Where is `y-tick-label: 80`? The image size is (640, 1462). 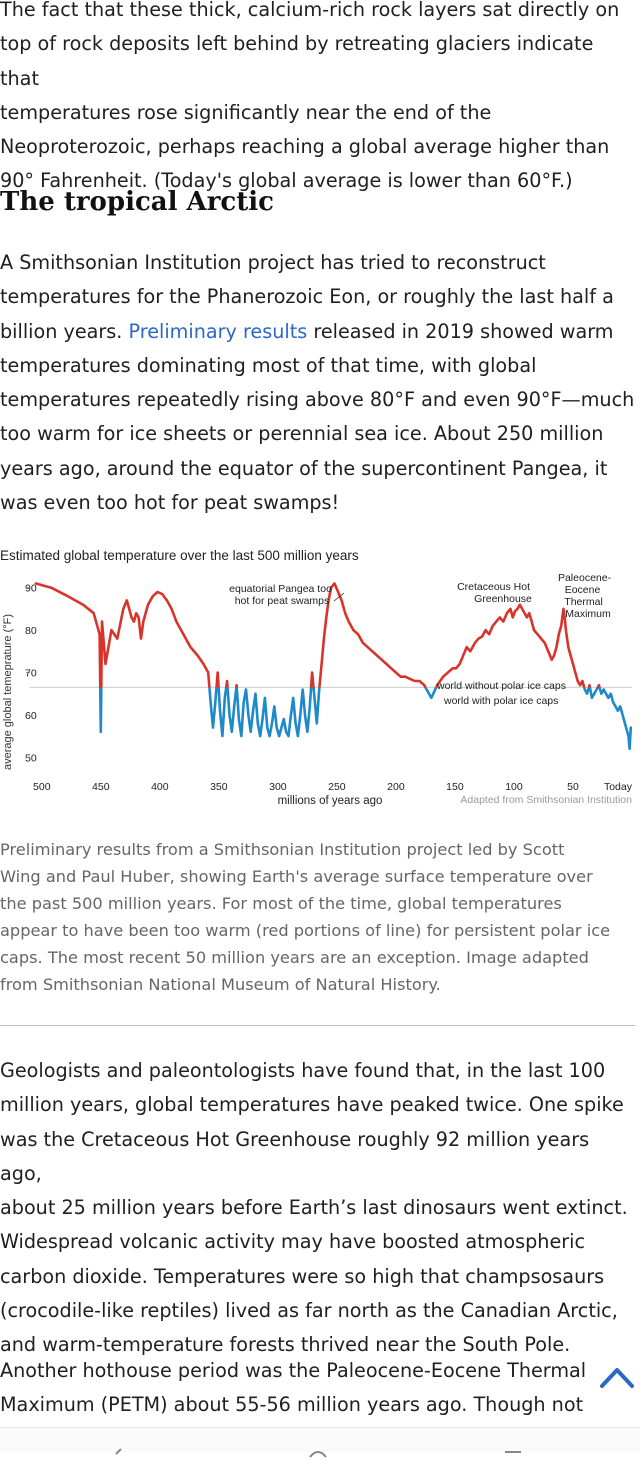
y-tick-label: 80 is located at coordinates (31, 631).